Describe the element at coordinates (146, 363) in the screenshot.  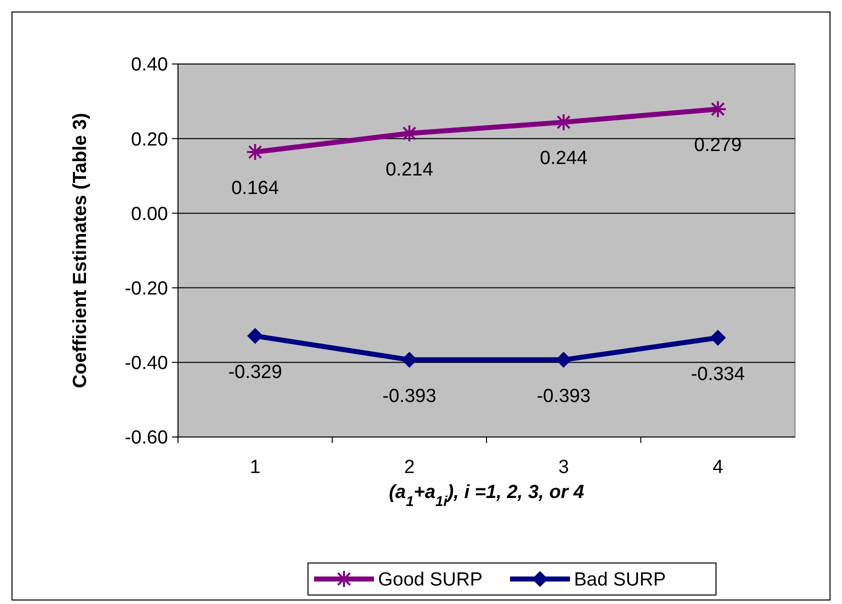
I see `y-tick-label: -0.40` at that location.